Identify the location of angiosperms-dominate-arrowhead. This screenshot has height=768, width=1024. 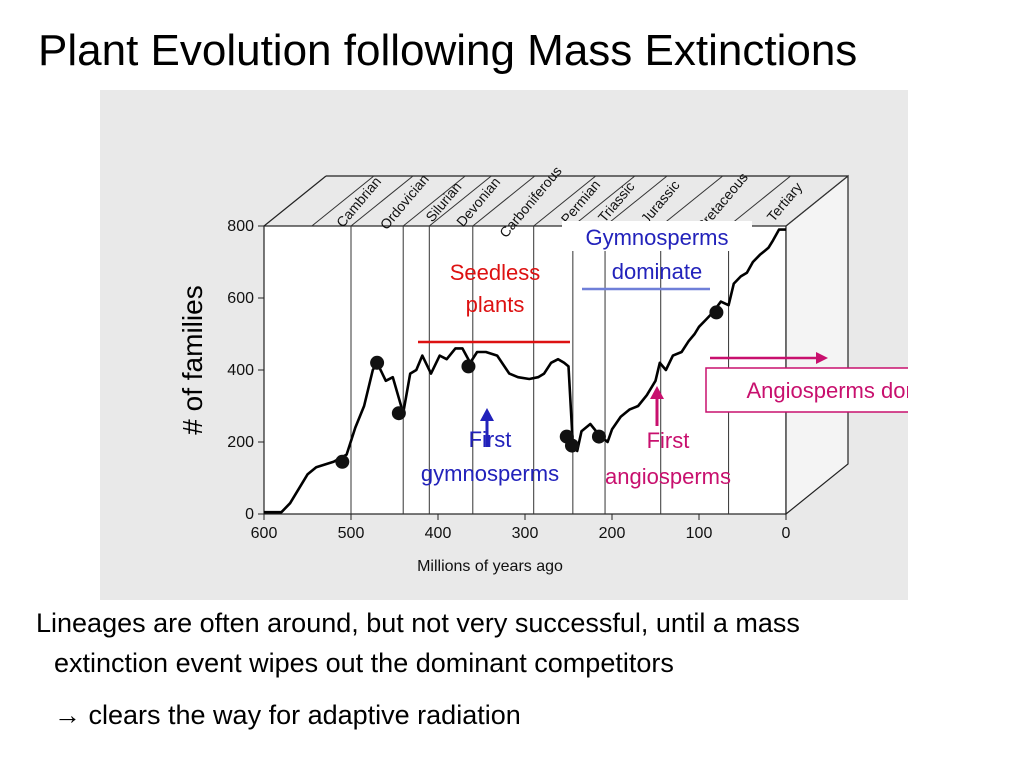
(822, 358).